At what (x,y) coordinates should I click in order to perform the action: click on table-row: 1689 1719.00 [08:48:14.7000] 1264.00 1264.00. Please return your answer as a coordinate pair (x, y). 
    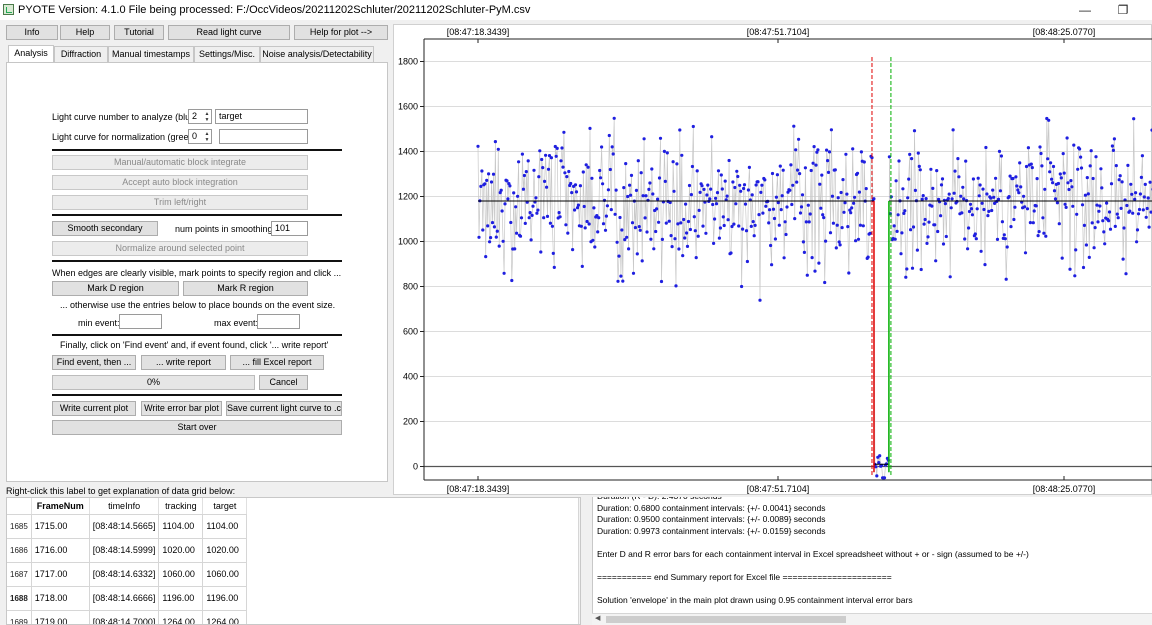
    Looking at the image, I should click on (127, 617).